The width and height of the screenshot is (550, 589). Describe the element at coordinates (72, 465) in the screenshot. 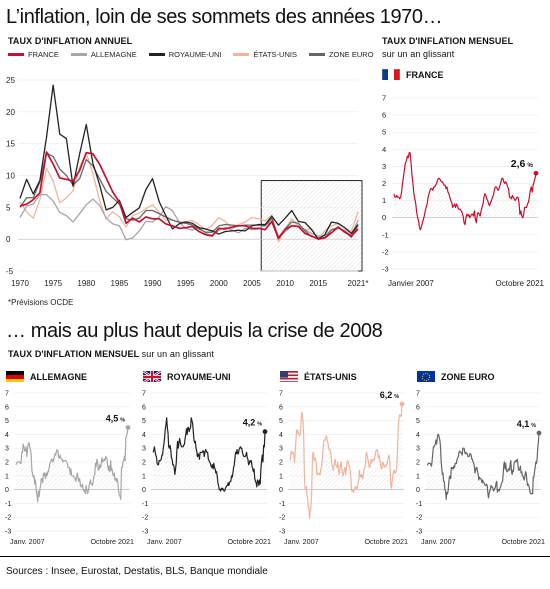

I see `series-line-allemagne` at that location.